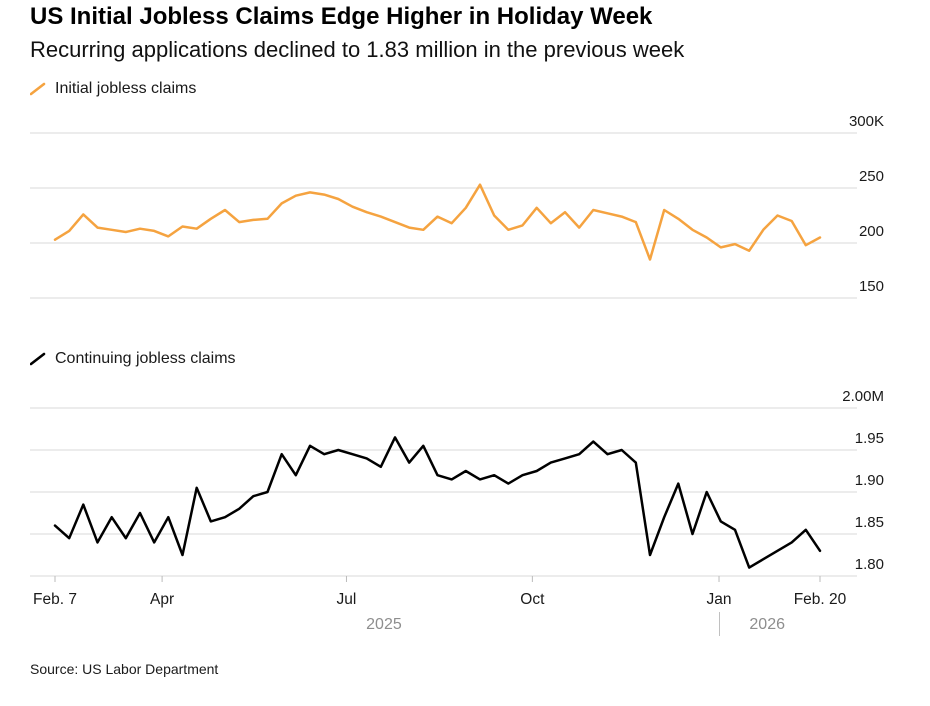 This screenshot has width=930, height=706. What do you see at coordinates (145, 358) in the screenshot?
I see `legend-continuing-claims-label: Continuing jobless claims` at bounding box center [145, 358].